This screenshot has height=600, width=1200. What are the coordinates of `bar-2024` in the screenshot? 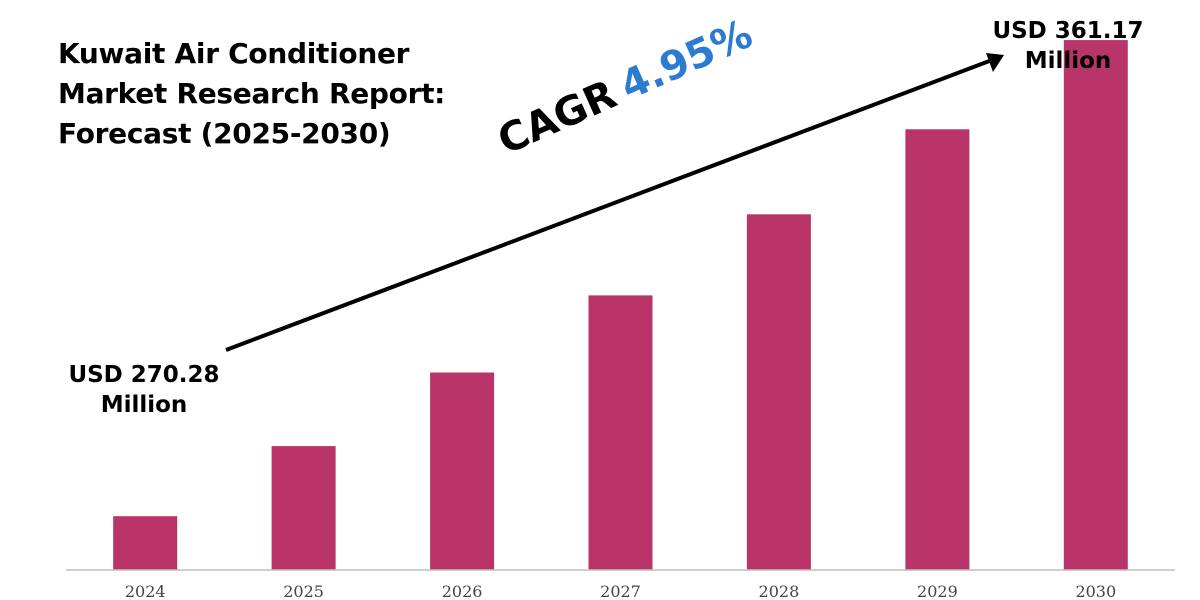 It's located at (145, 543).